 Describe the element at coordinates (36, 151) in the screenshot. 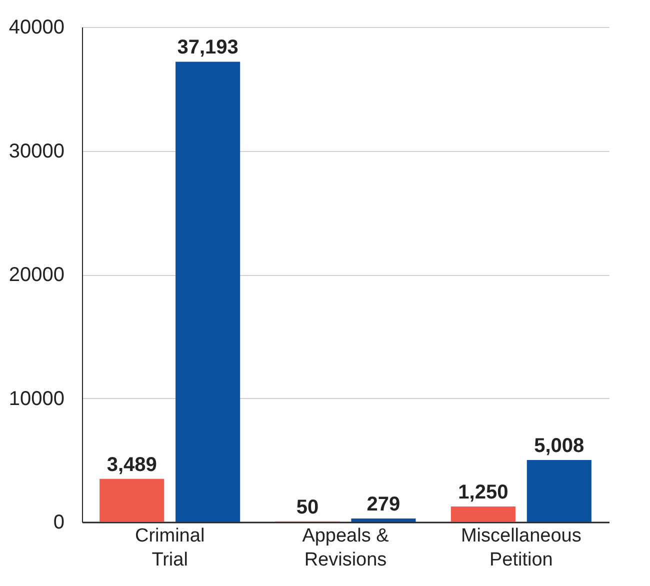

I see `y-tick-label: 30000` at that location.